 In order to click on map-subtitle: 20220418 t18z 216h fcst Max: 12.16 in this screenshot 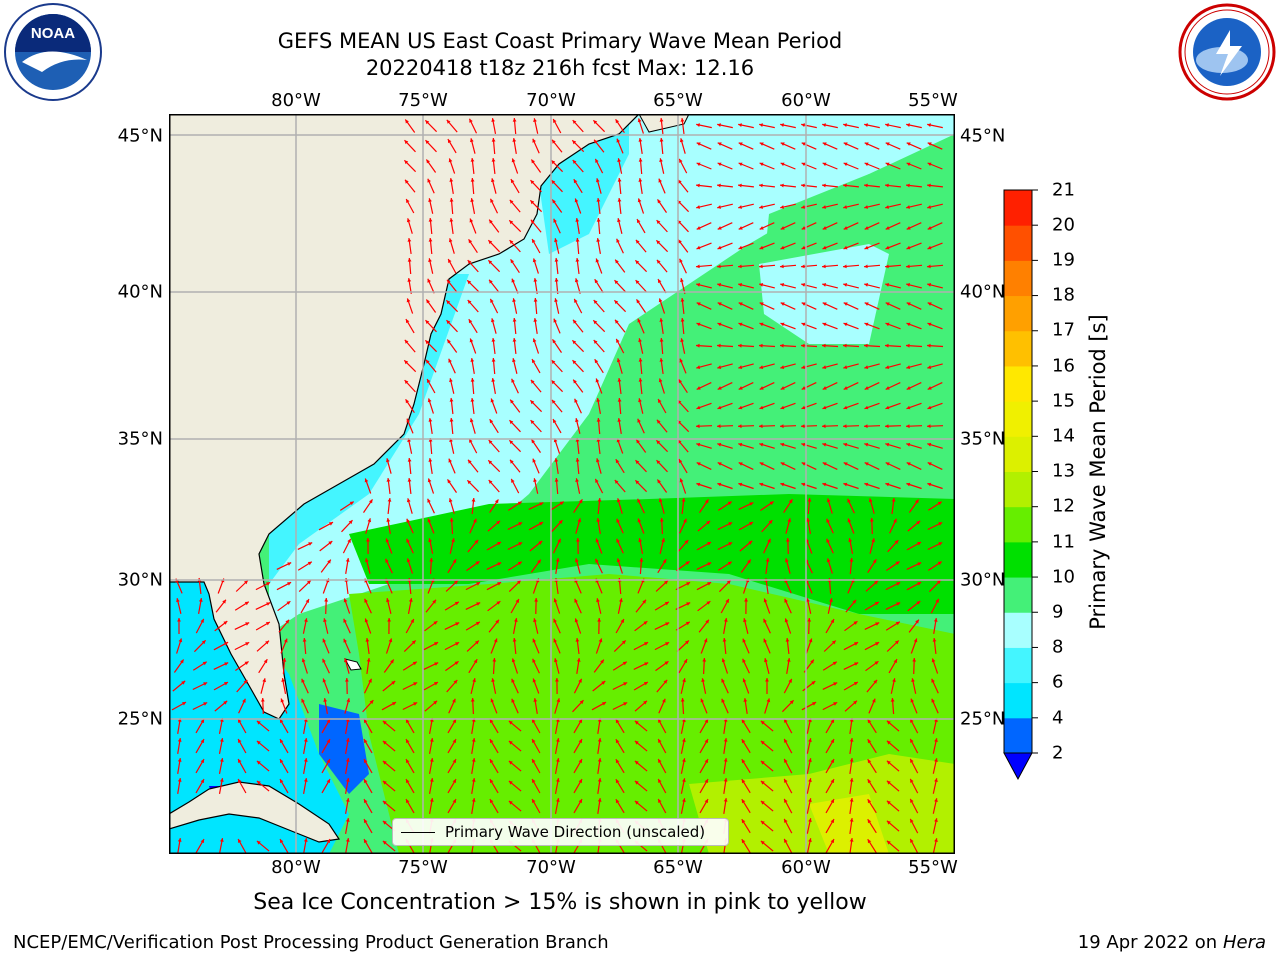, I will do `click(560, 68)`.